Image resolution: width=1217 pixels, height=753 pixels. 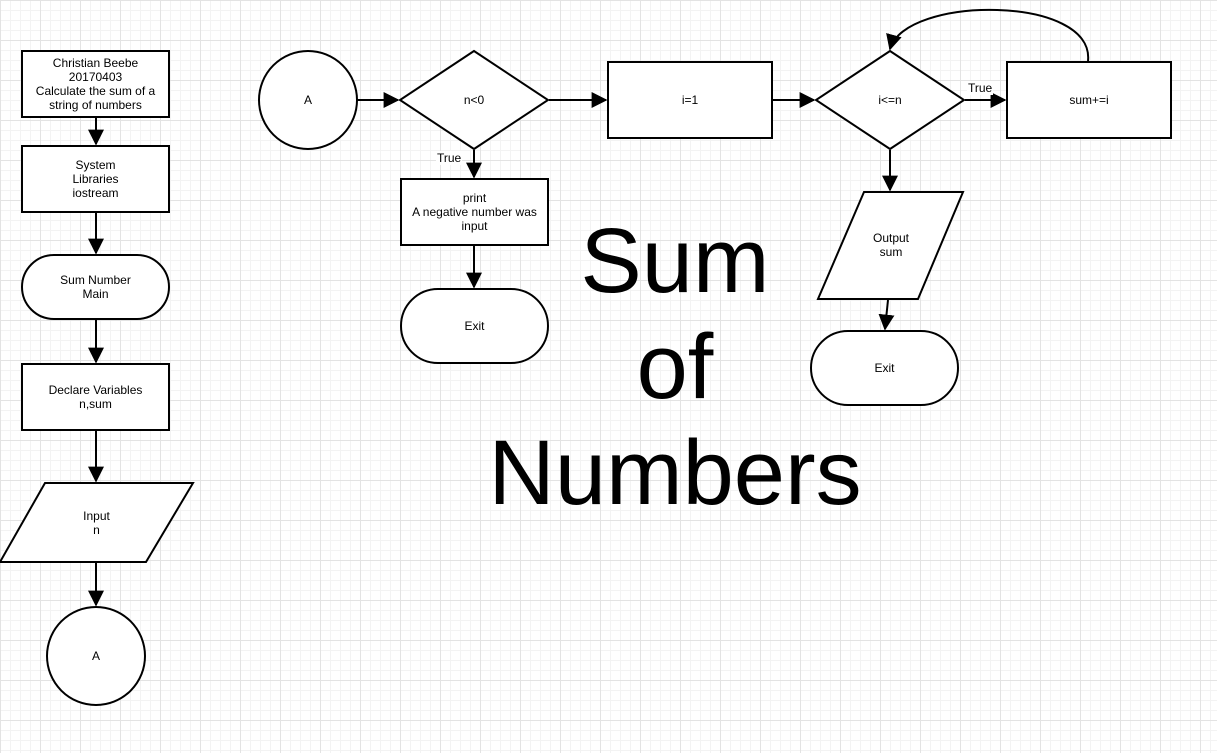 I want to click on header-box, so click(x=95, y=84).